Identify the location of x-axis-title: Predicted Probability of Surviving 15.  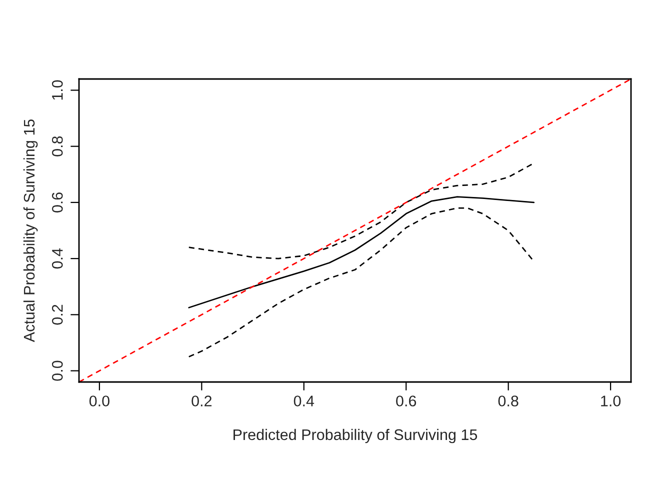
(356, 436).